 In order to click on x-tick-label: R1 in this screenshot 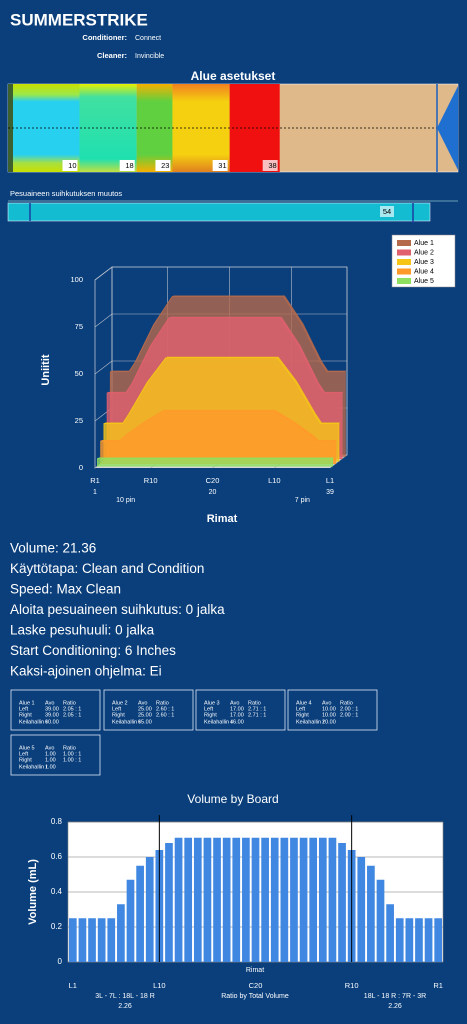, I will do `click(95, 480)`.